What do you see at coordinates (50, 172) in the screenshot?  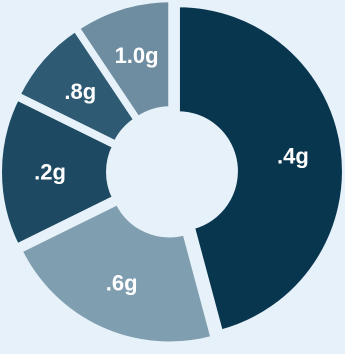 I see `slice-label-3: .2g` at bounding box center [50, 172].